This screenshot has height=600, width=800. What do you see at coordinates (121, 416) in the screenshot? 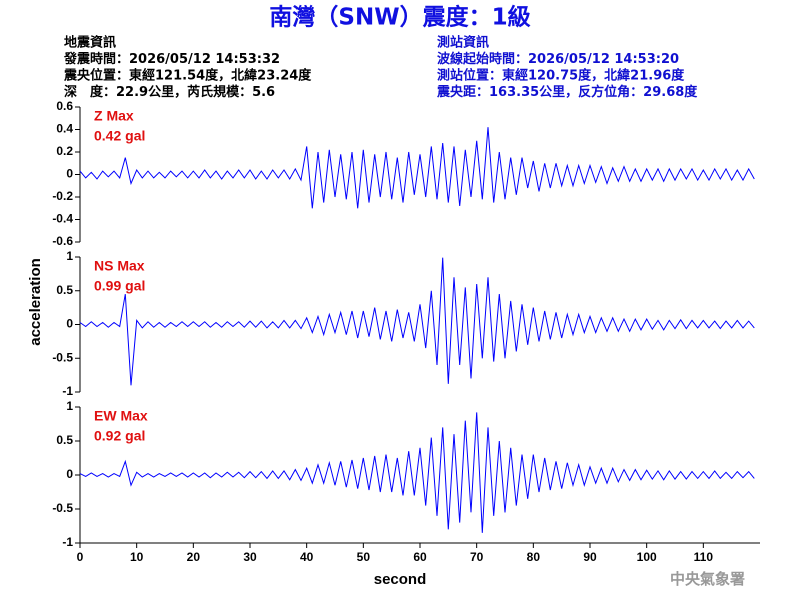
I see `max-annotation: EW Max` at bounding box center [121, 416].